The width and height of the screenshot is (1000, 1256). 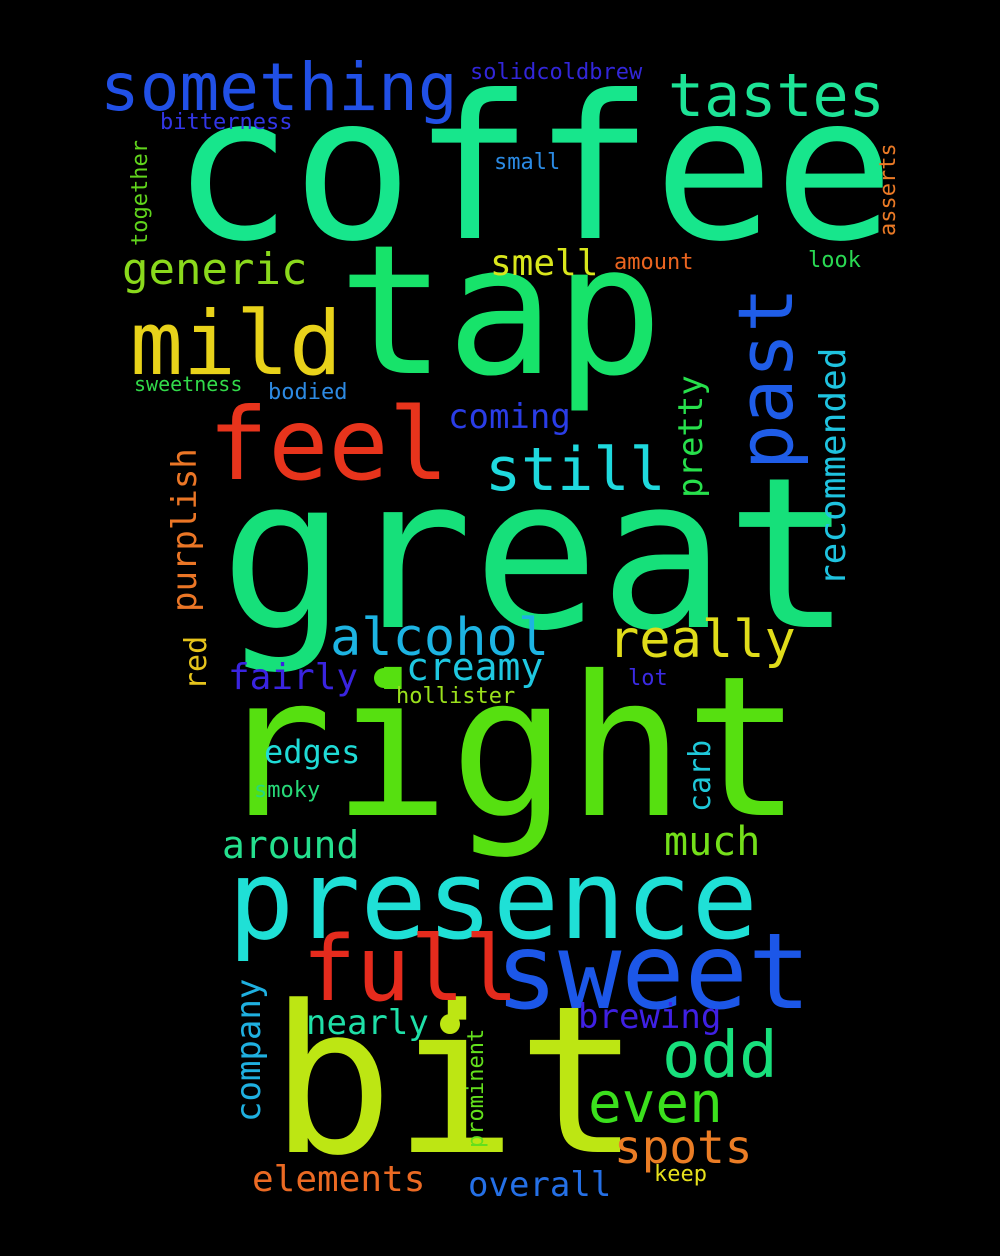 What do you see at coordinates (765, 378) in the screenshot?
I see `word-past: past` at bounding box center [765, 378].